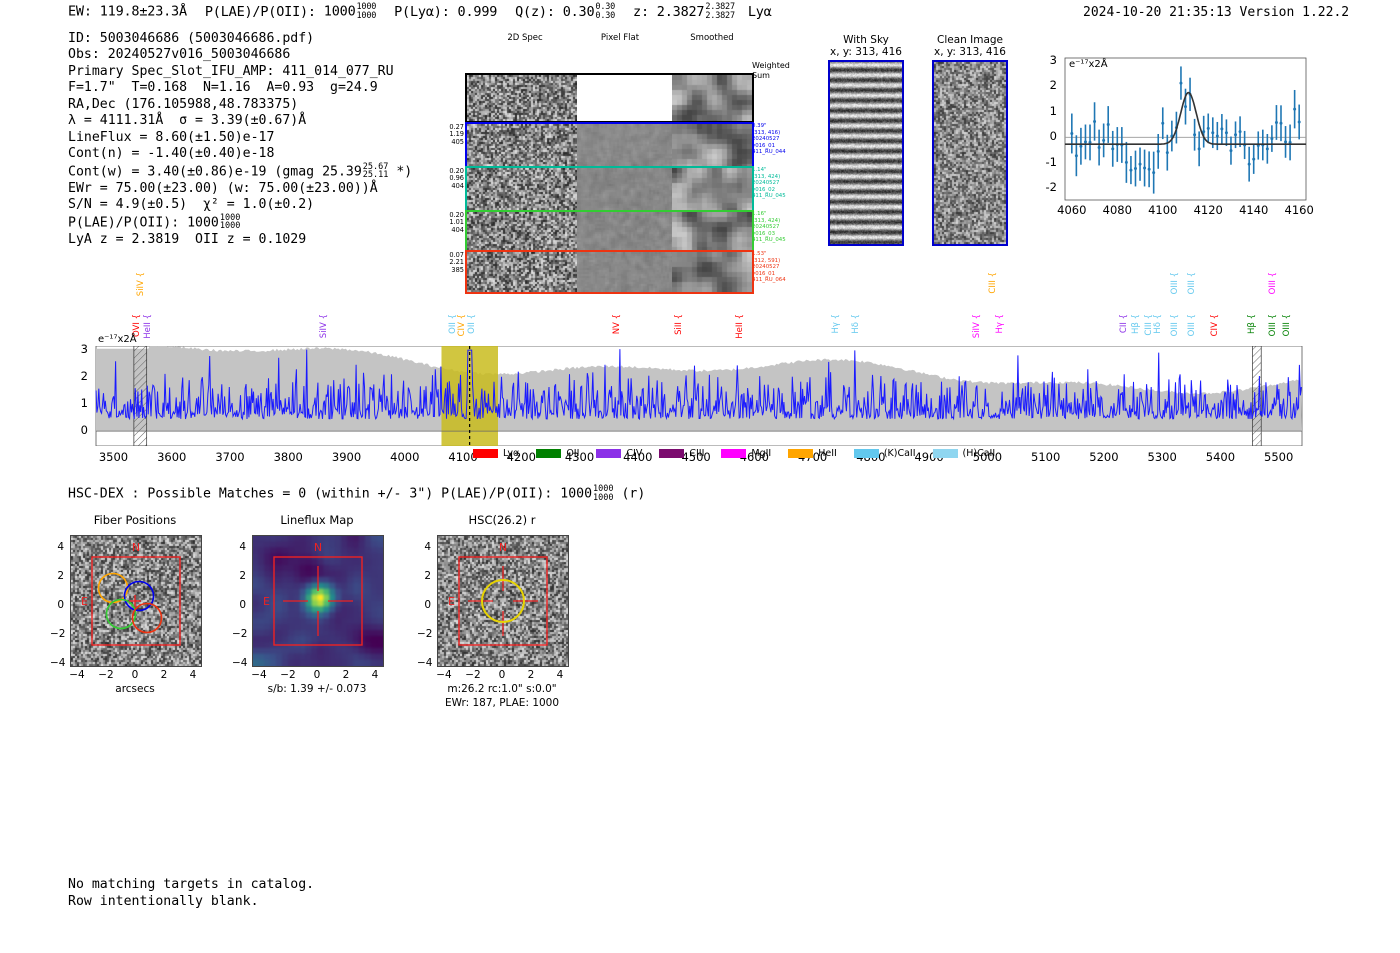 The height and width of the screenshot is (953, 1400). Describe the element at coordinates (987, 457) in the screenshot. I see `spectrum-xtick: 5000` at that location.